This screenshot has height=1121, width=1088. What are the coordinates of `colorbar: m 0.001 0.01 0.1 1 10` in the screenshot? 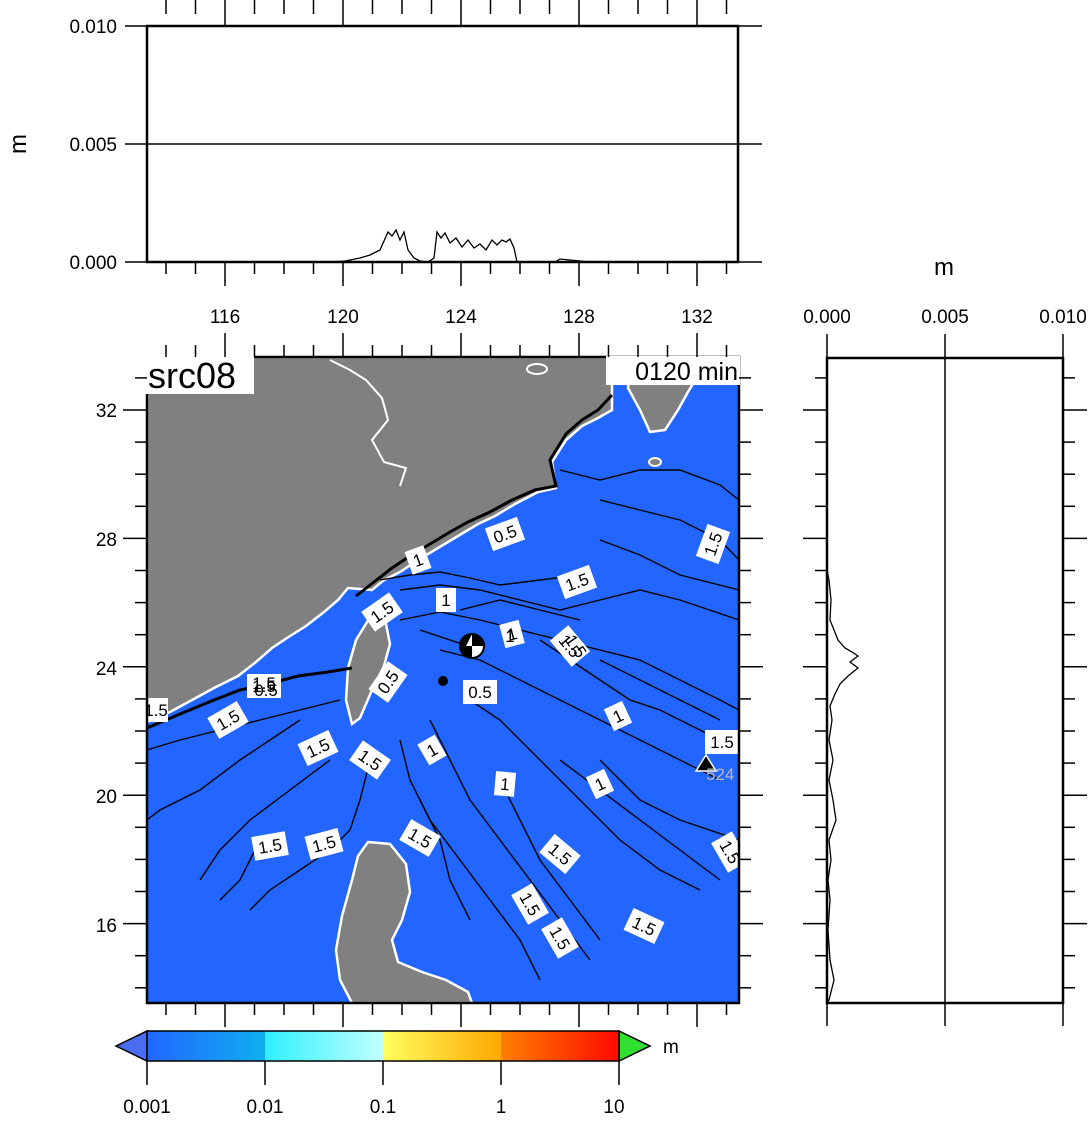 It's located at (396, 1073).